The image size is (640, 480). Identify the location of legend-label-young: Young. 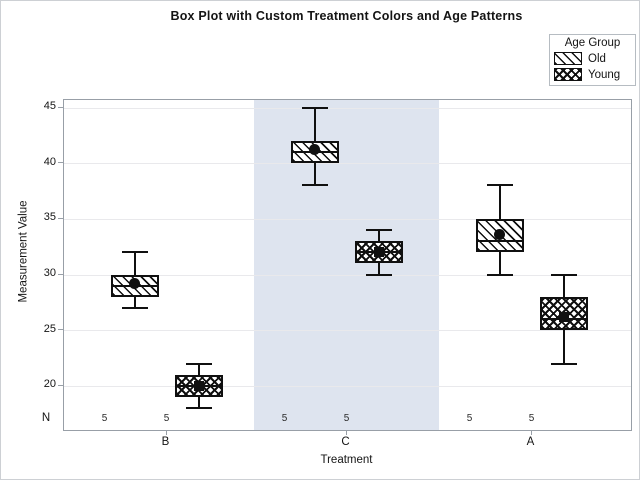
(604, 74).